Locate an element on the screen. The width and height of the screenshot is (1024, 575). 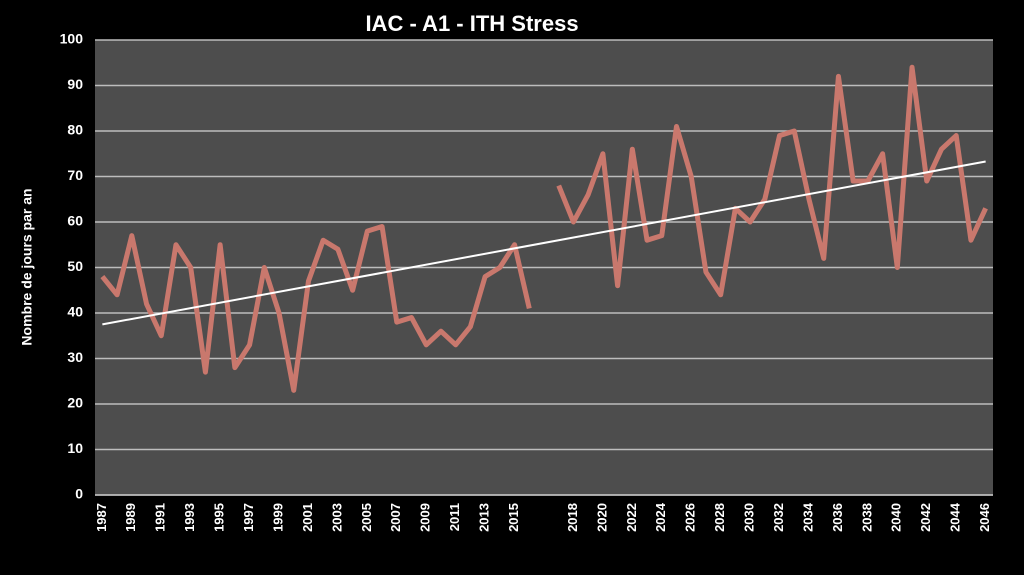
x-tick-label: 2028 is located at coordinates (719, 517).